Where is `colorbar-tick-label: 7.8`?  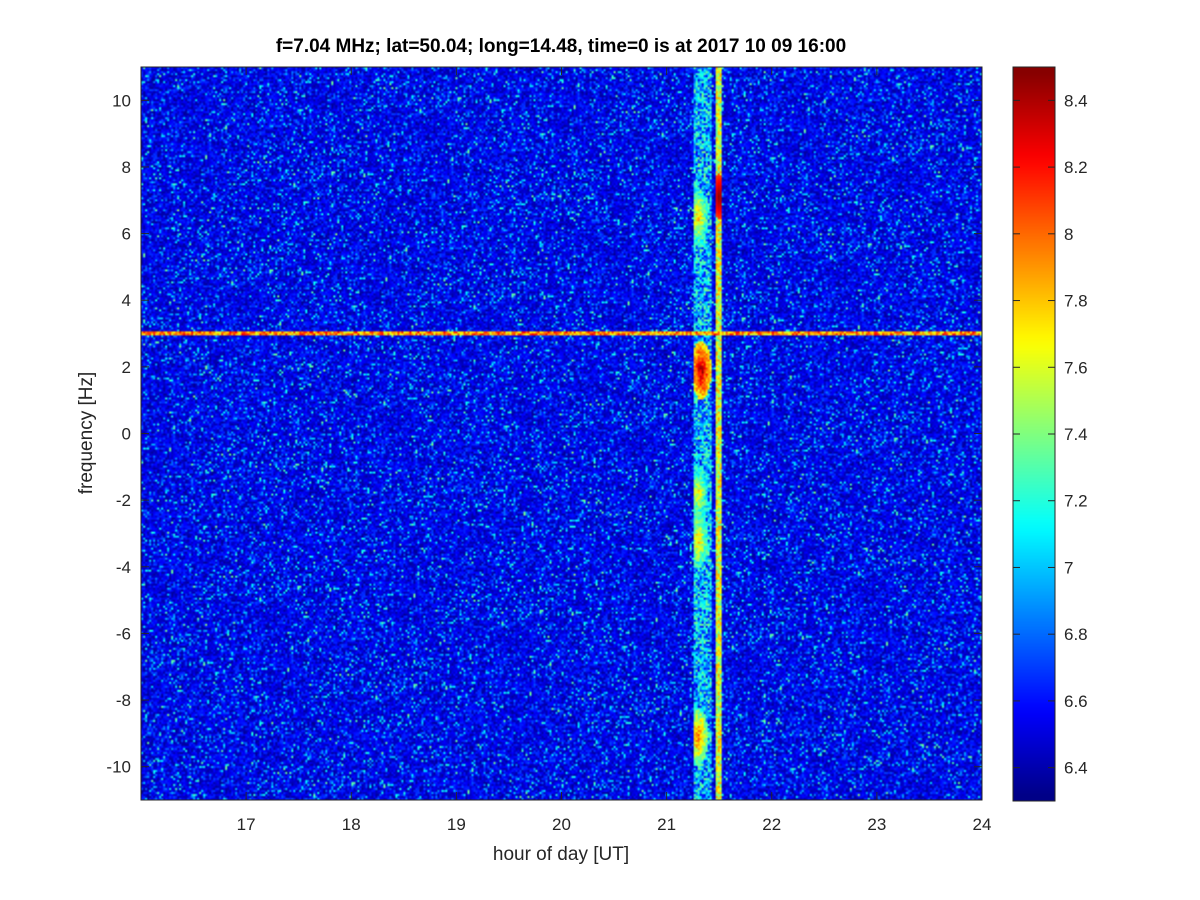
colorbar-tick-label: 7.8 is located at coordinates (1076, 301).